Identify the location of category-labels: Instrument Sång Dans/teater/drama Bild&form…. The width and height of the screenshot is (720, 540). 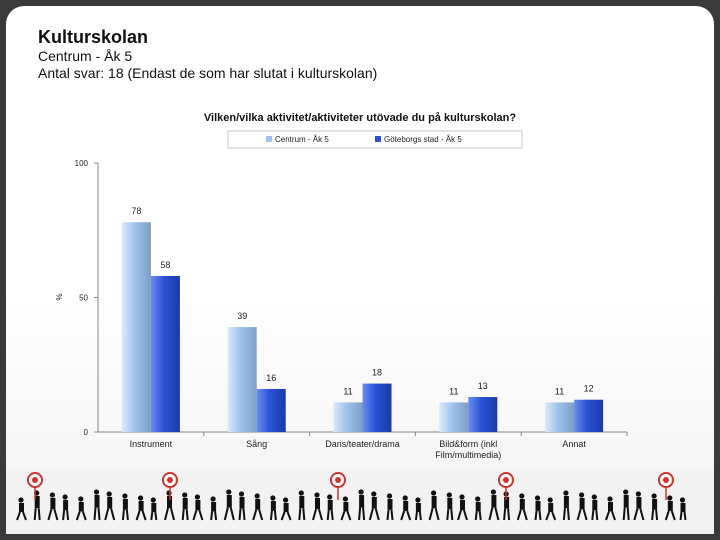
(358, 449).